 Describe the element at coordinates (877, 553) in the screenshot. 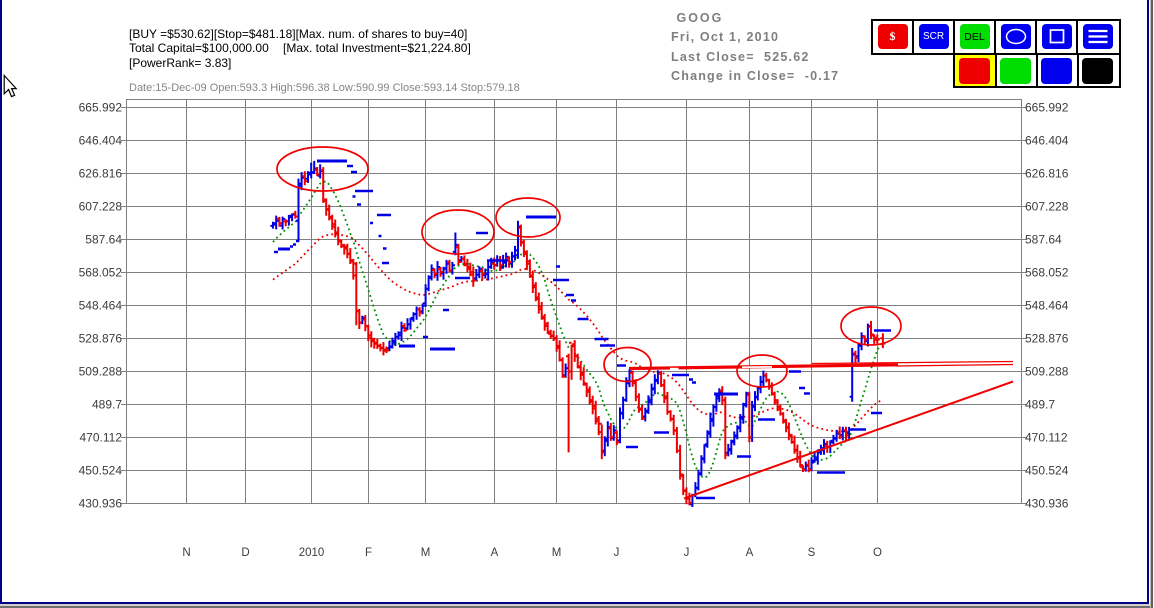

I see `svg-text: O` at that location.